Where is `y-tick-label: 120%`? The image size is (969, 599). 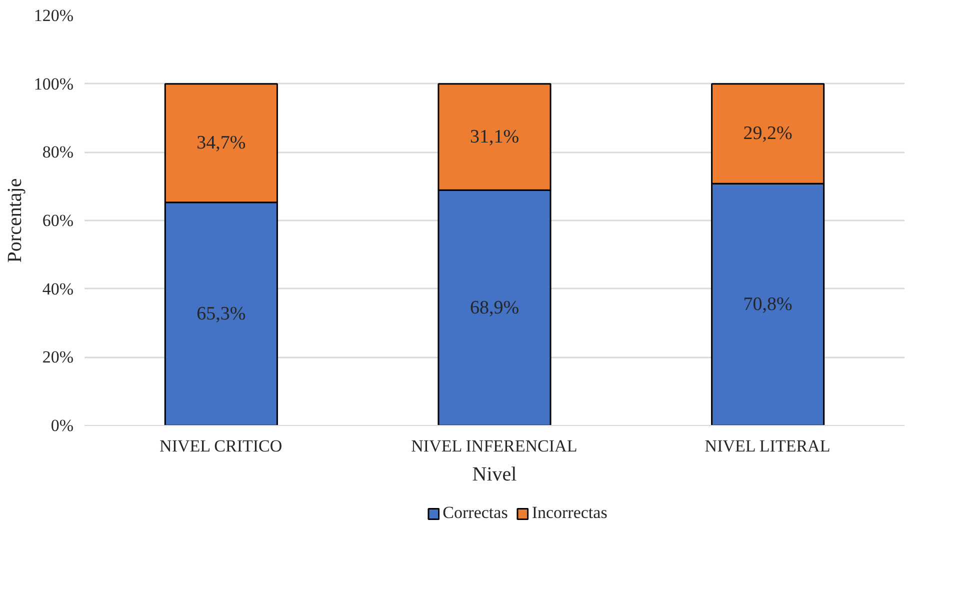 y-tick-label: 120% is located at coordinates (54, 15).